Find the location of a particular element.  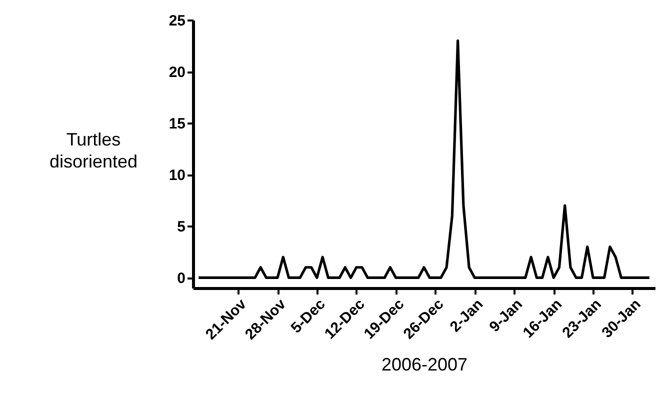

y-tick-label: 5 is located at coordinates (181, 227).